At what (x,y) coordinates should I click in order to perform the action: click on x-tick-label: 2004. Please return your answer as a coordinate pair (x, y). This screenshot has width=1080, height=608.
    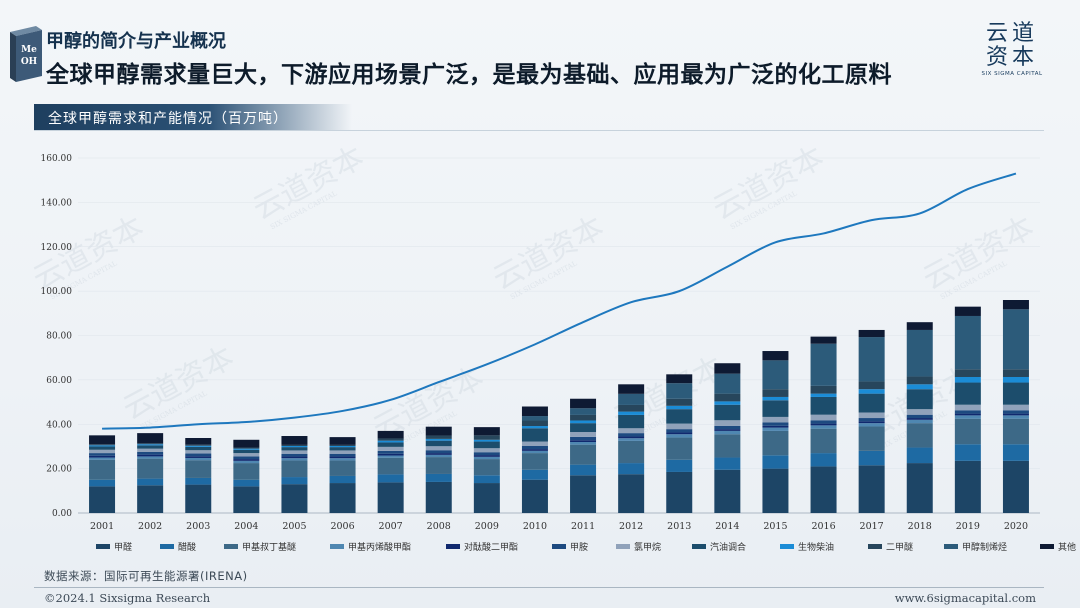
    Looking at the image, I should click on (246, 526).